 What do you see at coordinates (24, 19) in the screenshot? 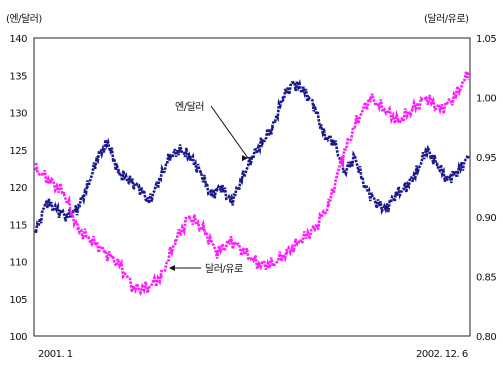
I see `left-axis-unit: (엔/달러)` at bounding box center [24, 19].